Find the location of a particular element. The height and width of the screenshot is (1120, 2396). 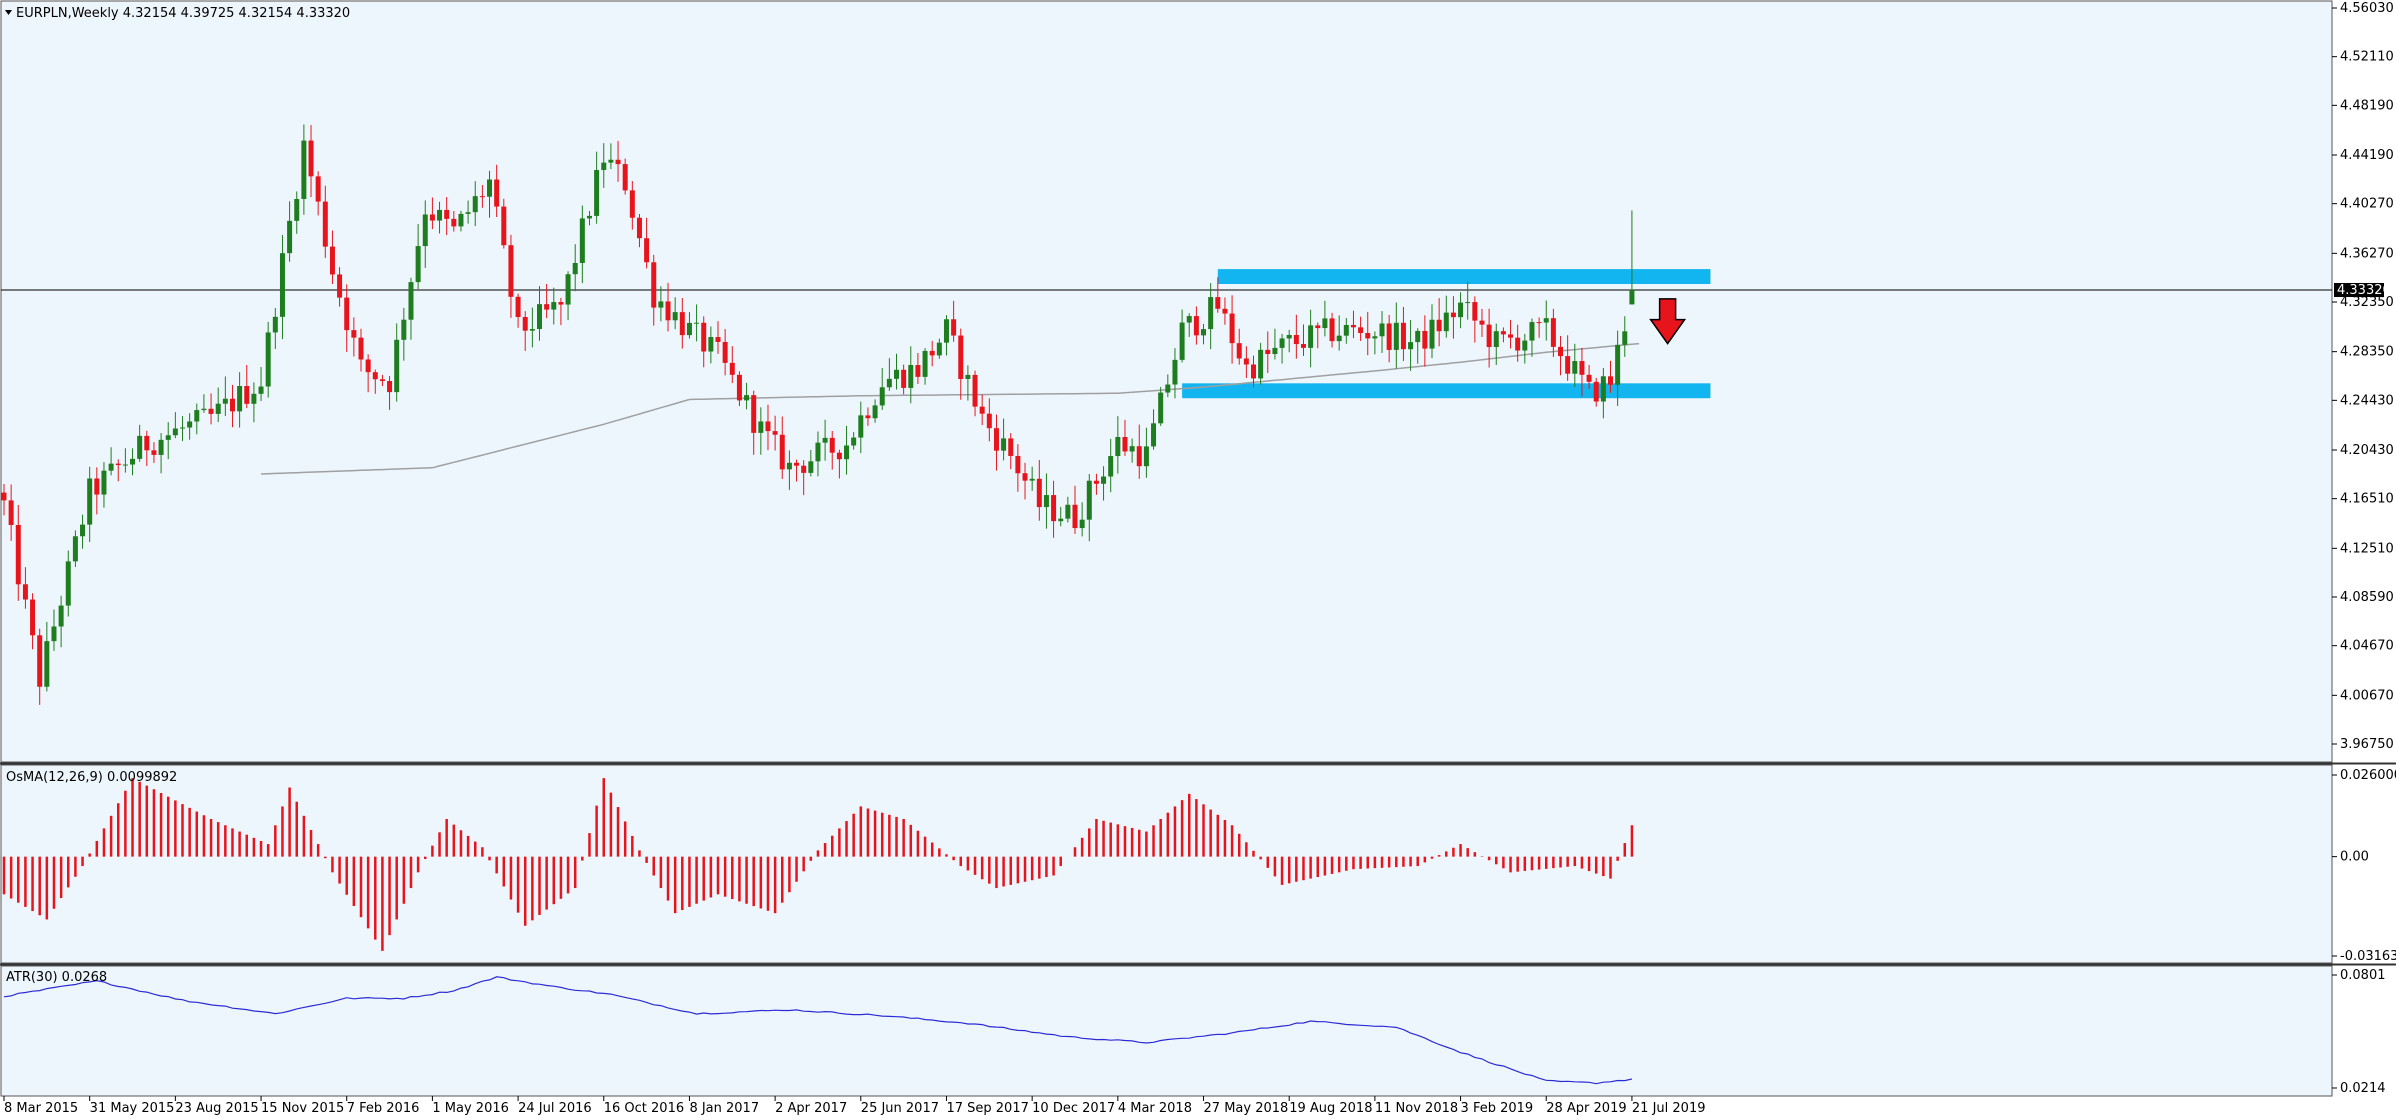

time-tick-label: 1 May 2016 is located at coordinates (470, 1108).